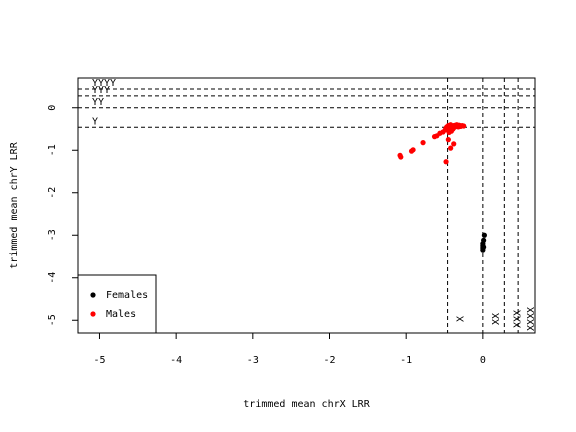 The width and height of the screenshot is (576, 432). Describe the element at coordinates (531, 319) in the screenshot. I see `x-reference-label: XXXX` at that location.